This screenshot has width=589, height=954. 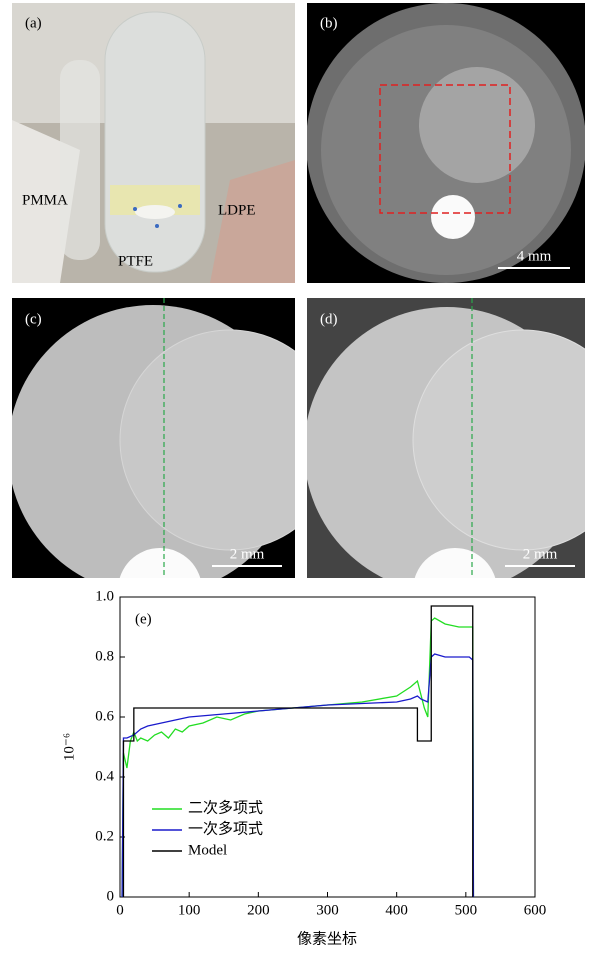 What do you see at coordinates (143, 619) in the screenshot?
I see `annotation: (e)` at bounding box center [143, 619].